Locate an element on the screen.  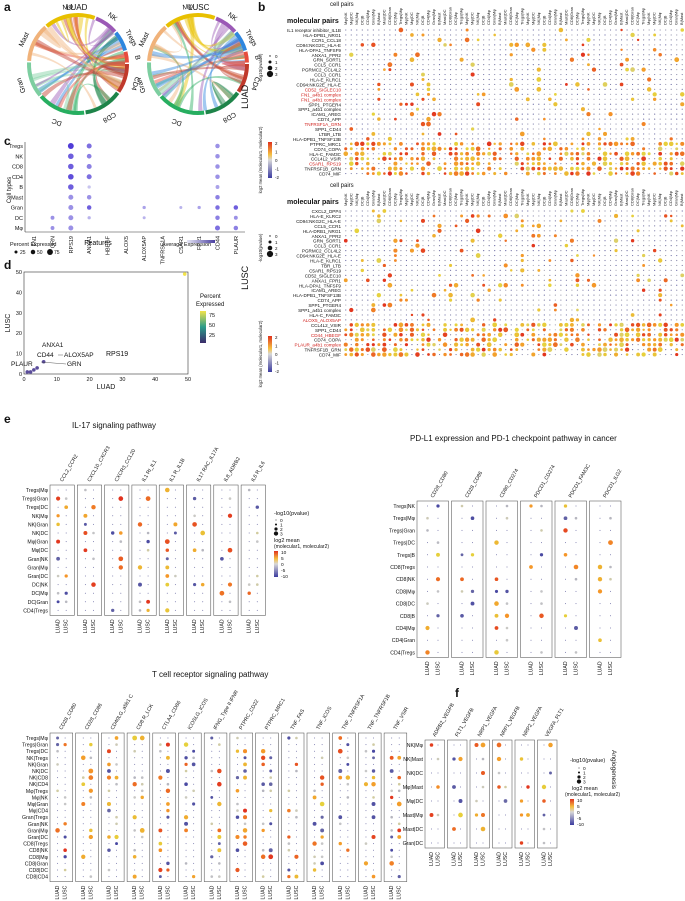
chord-ribbon is located at coordinates (215, 35).